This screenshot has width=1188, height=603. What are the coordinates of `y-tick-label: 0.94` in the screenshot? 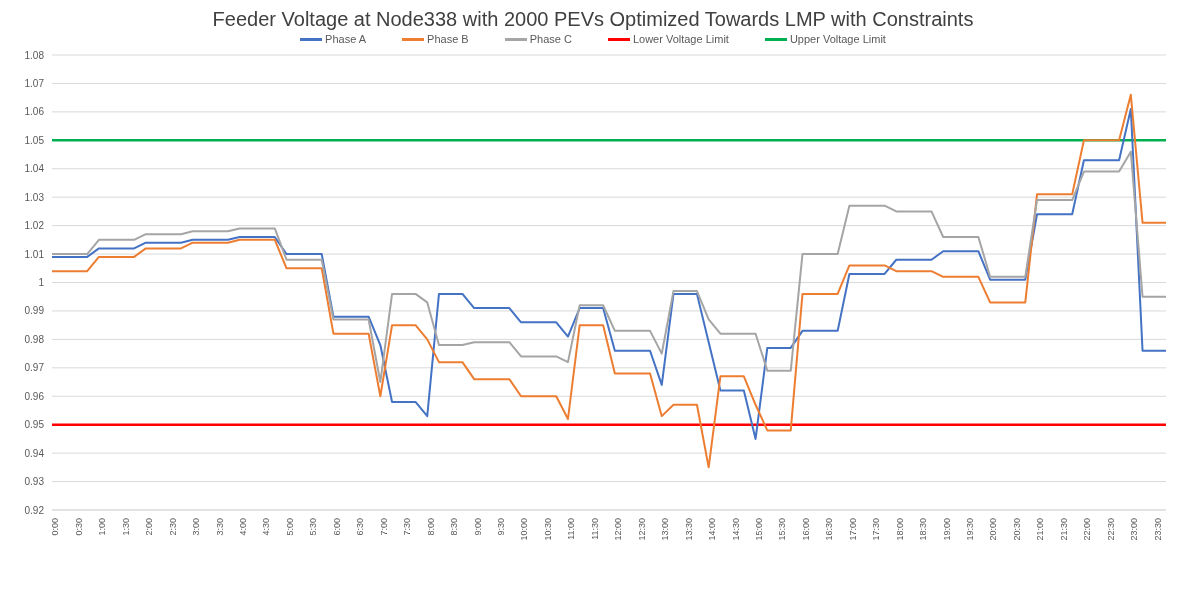 It's located at (34, 453).